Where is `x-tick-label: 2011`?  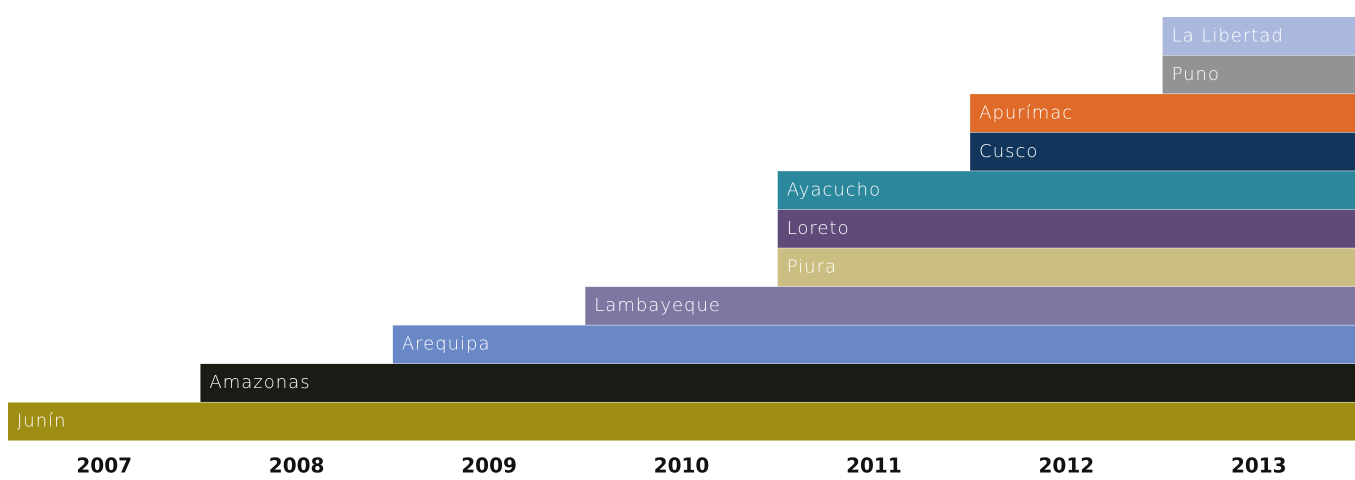
x-tick-label: 2011 is located at coordinates (874, 466).